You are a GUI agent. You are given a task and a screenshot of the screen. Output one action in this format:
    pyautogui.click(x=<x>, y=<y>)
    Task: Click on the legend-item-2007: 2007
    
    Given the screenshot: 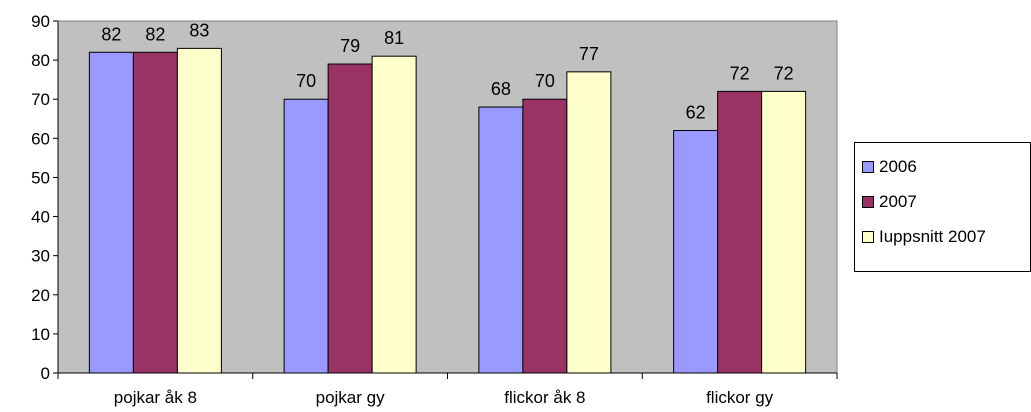 What is the action you would take?
    pyautogui.click(x=889, y=202)
    